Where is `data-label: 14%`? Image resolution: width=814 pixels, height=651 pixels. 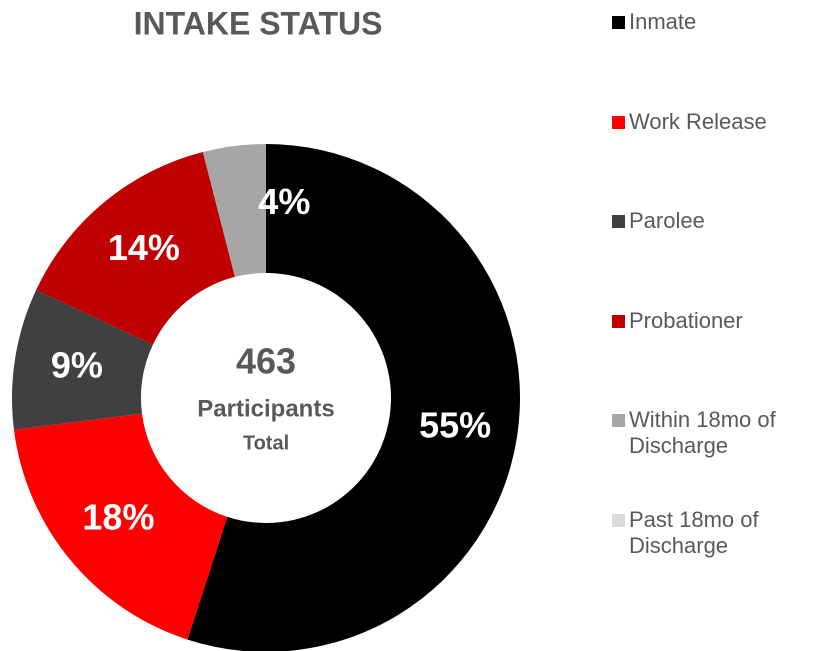
data-label: 14% is located at coordinates (144, 247).